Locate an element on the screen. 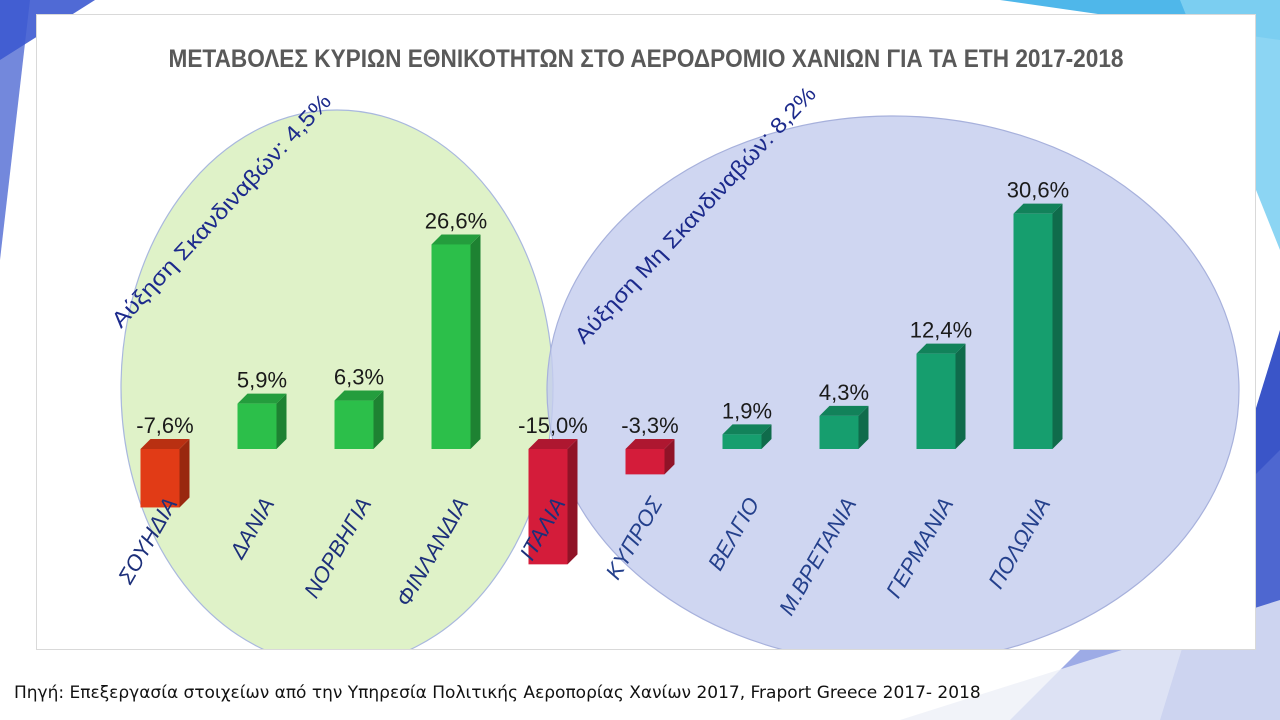 This screenshot has width=1280, height=720. data-label-7: 1,9% is located at coordinates (747, 410).